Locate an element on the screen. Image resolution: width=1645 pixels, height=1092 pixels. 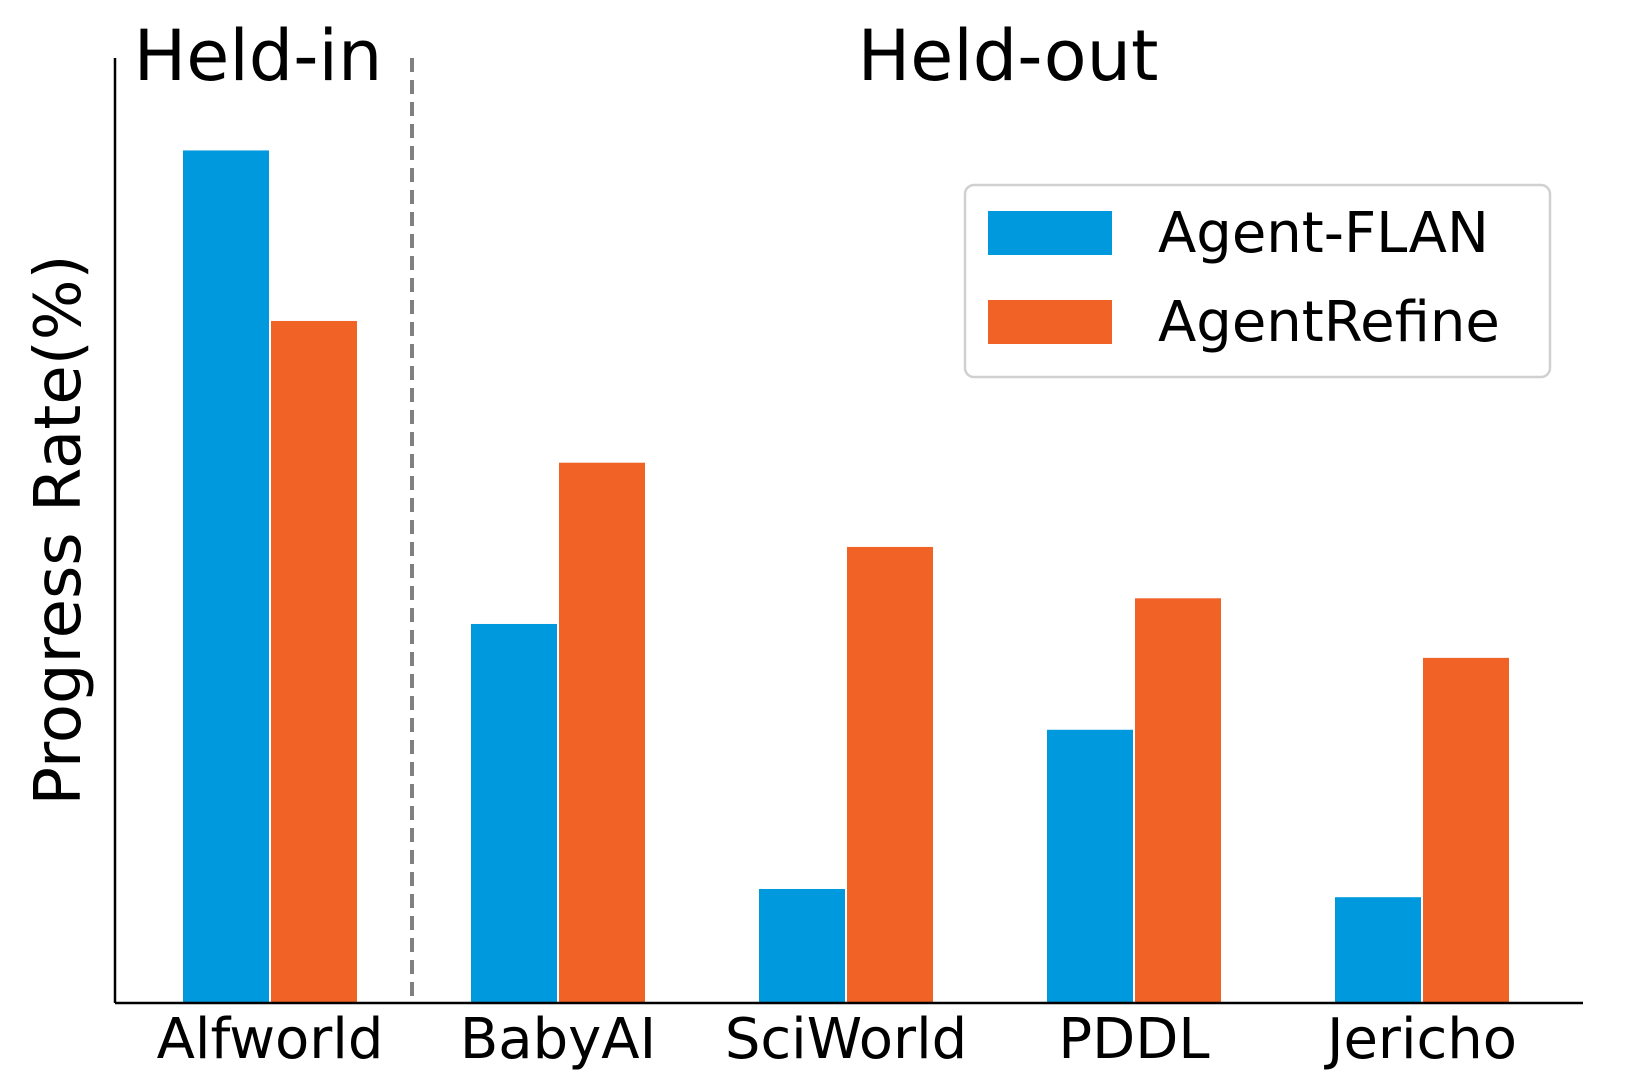
group-label-held-in: Held-in is located at coordinates (258, 56).